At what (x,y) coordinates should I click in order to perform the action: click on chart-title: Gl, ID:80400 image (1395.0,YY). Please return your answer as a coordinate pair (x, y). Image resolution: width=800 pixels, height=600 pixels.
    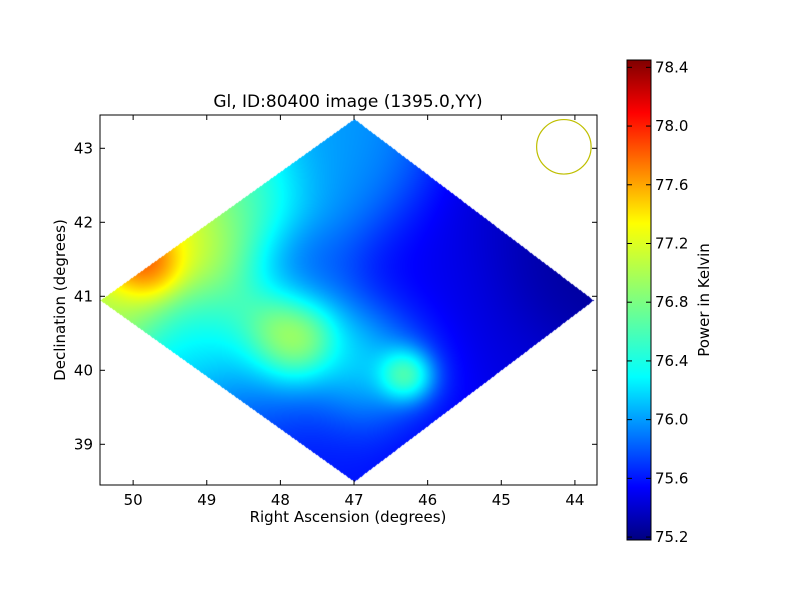
    Looking at the image, I should click on (347, 102).